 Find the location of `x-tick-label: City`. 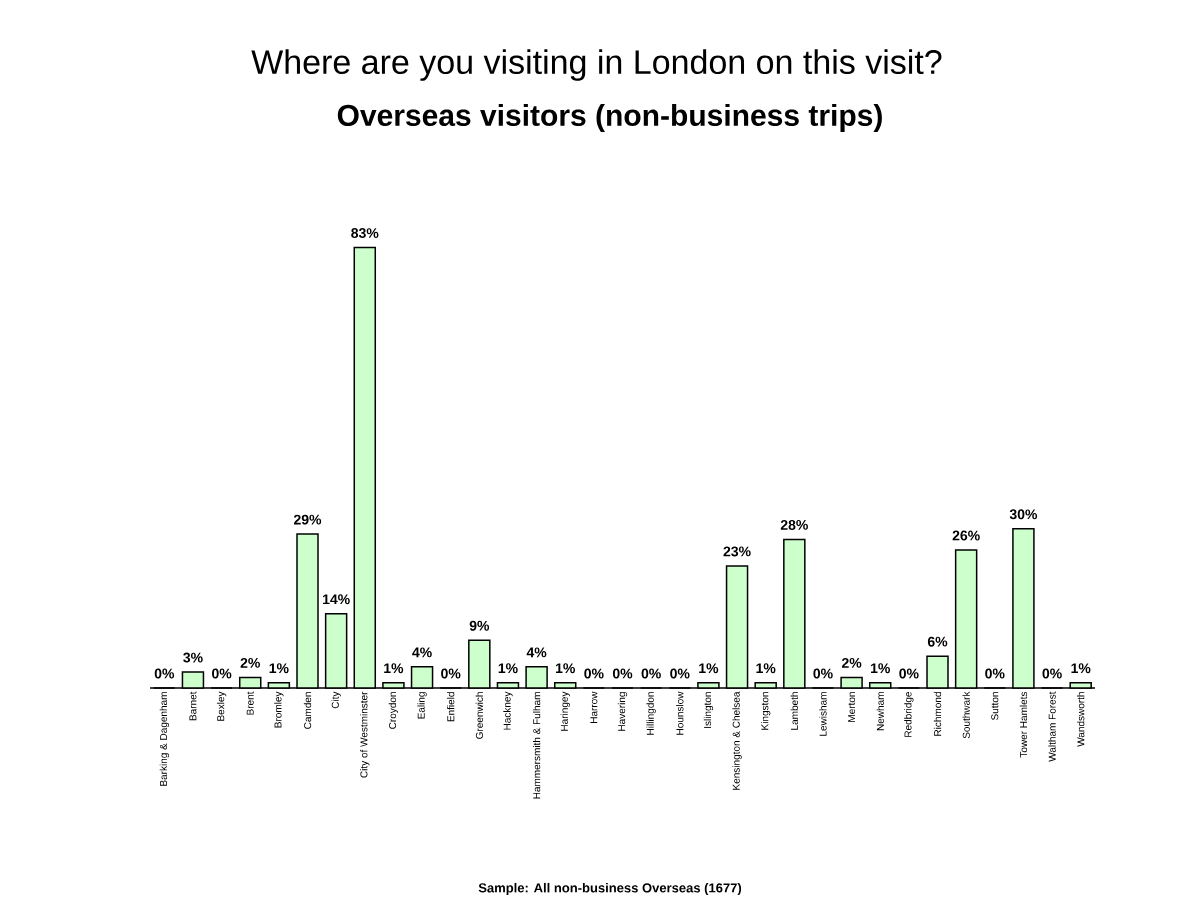

x-tick-label: City is located at coordinates (336, 700).